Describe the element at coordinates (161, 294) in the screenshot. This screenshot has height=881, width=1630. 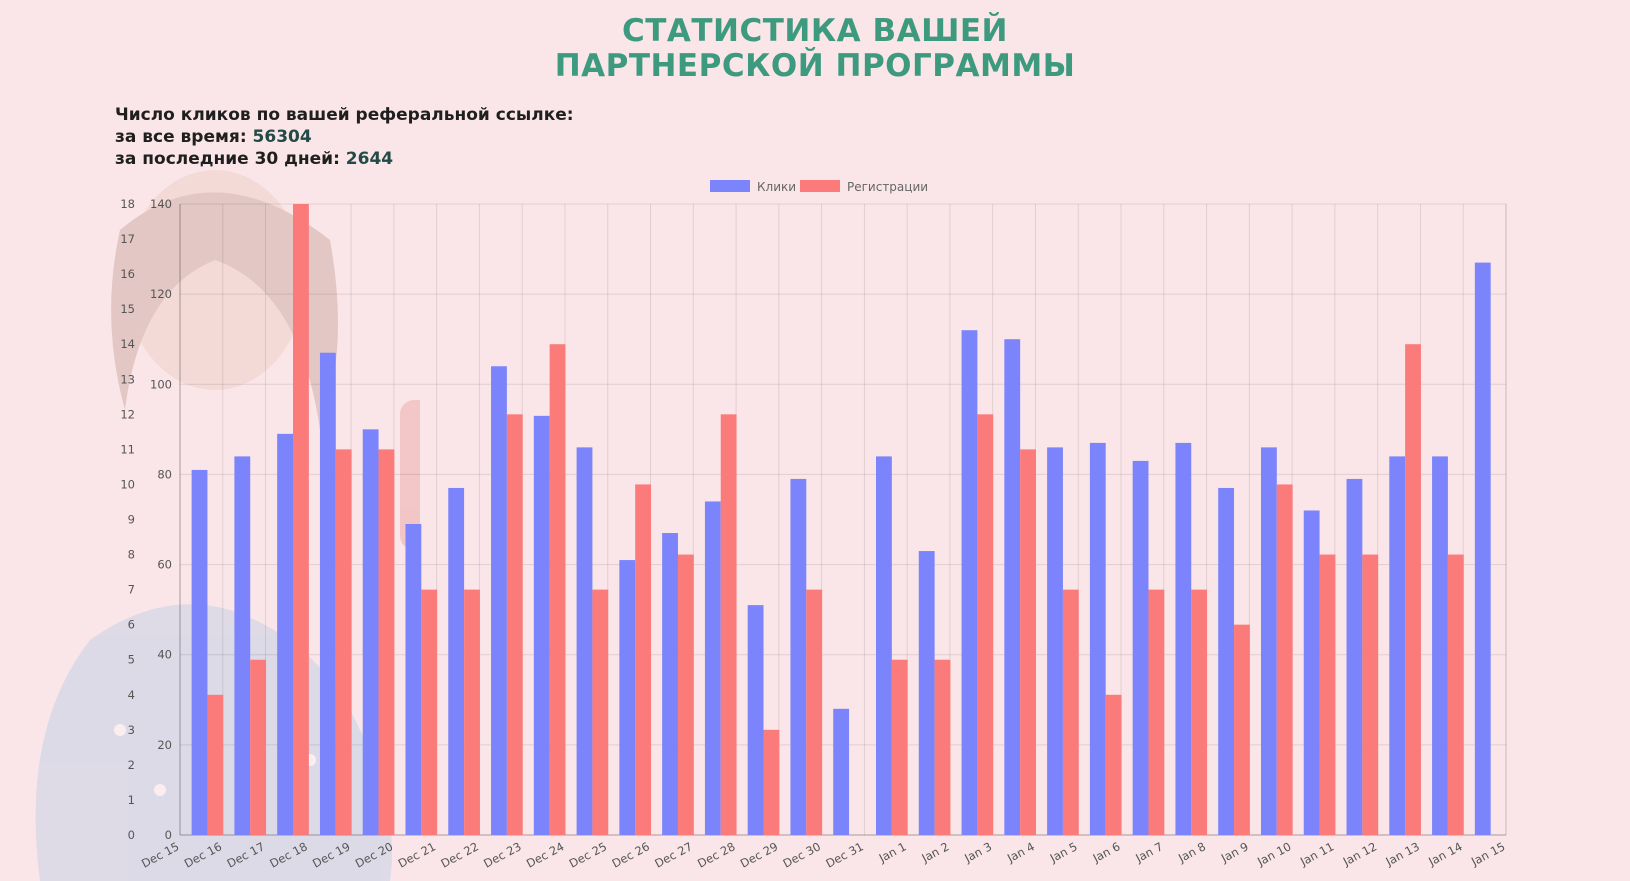
I see `left-axis-tick-label: 120` at that location.